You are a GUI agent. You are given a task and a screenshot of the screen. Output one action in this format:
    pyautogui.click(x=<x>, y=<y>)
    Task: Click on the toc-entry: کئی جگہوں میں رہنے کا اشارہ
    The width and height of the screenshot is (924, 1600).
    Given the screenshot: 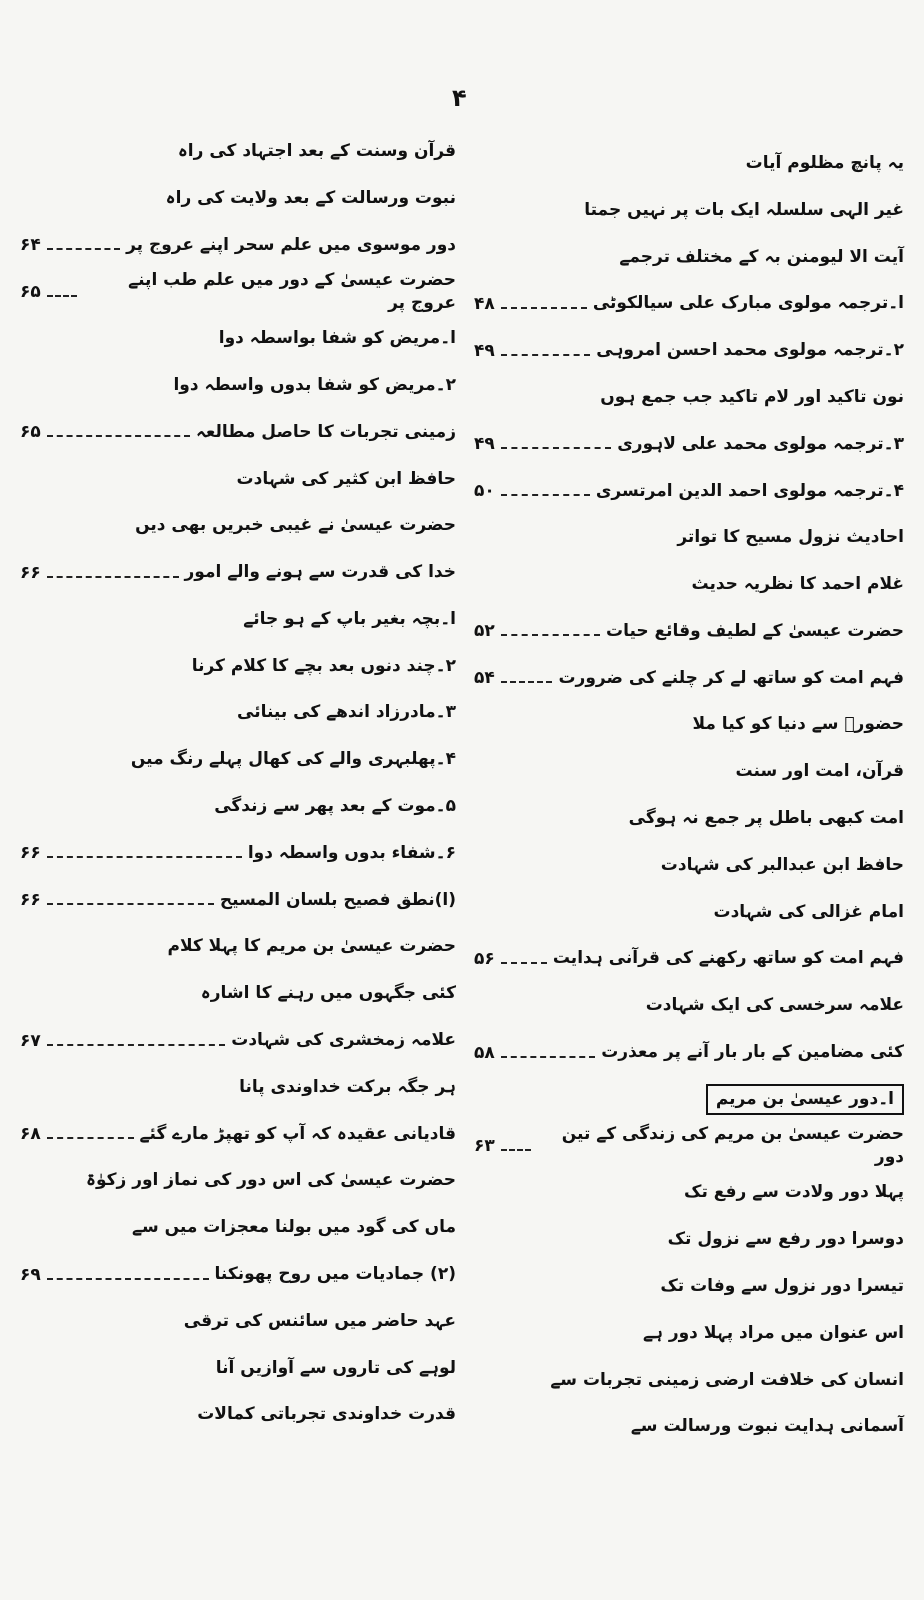 What is the action you would take?
    pyautogui.click(x=238, y=993)
    